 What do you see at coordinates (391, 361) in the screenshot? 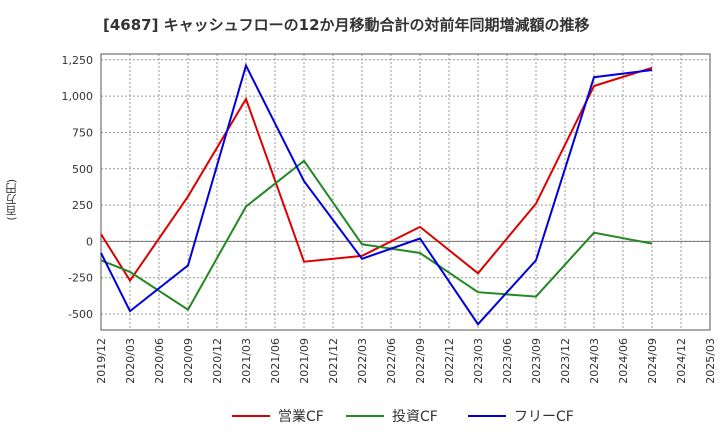
I see `x-tick-label: 2022/06` at bounding box center [391, 361].